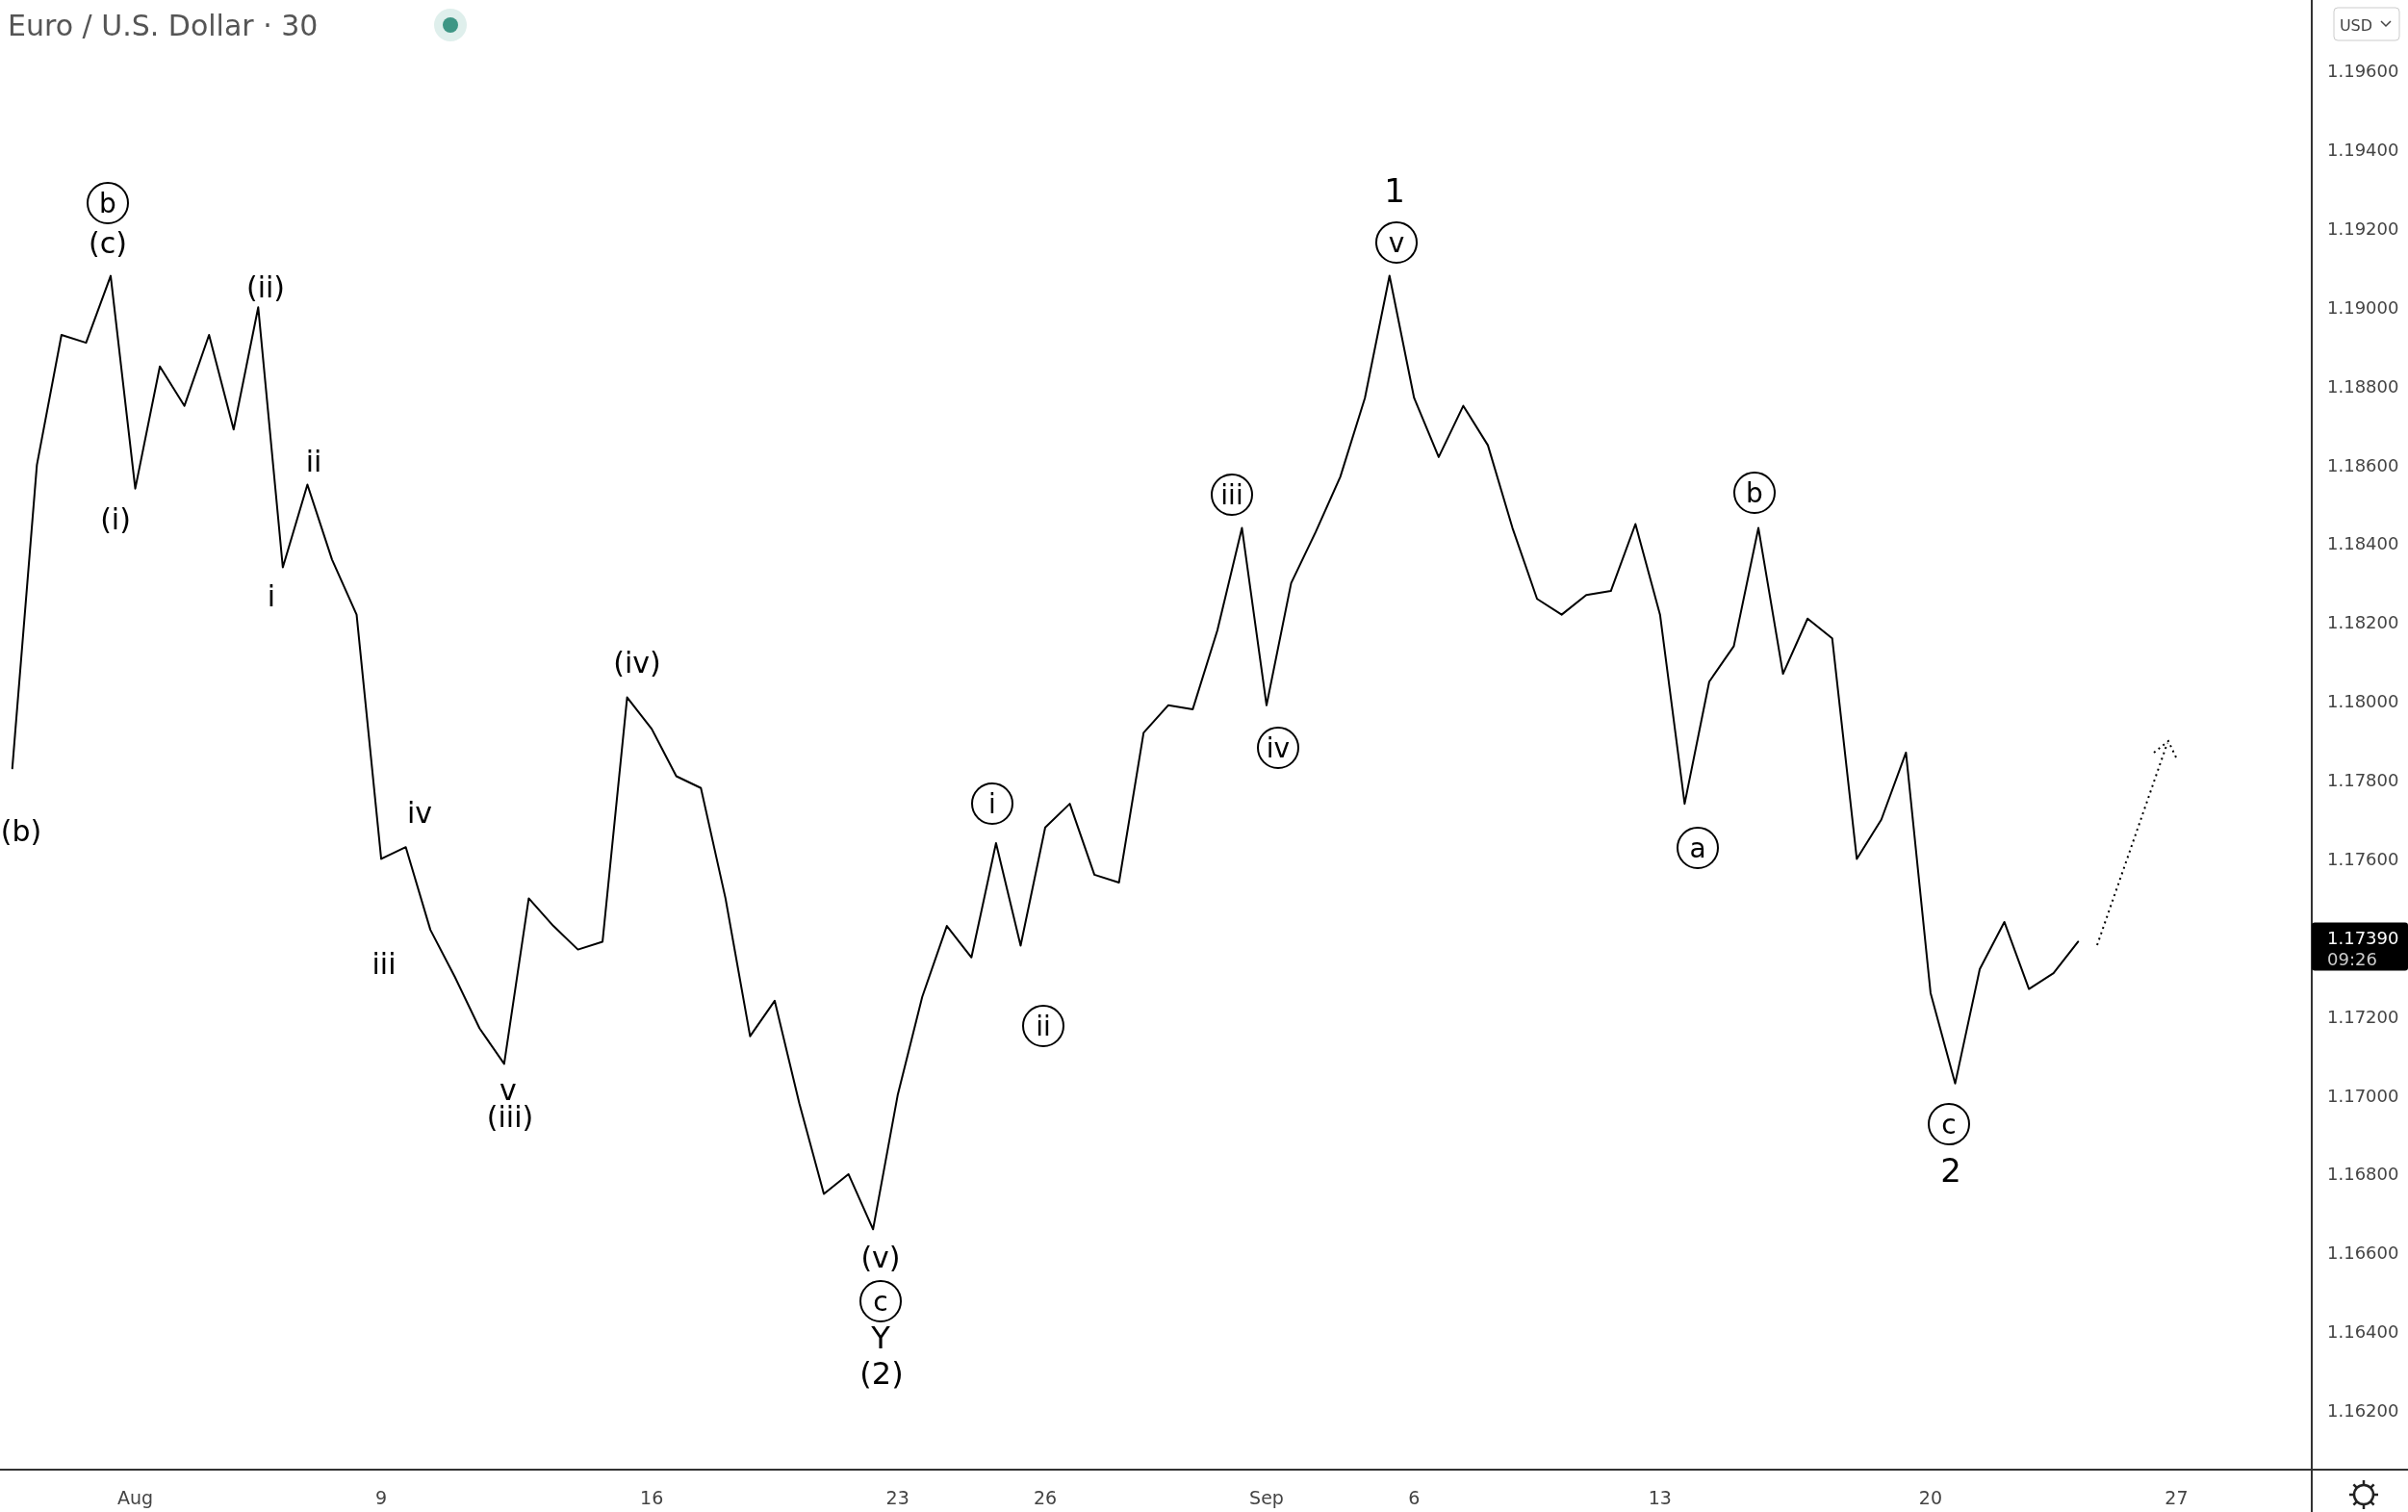 The width and height of the screenshot is (2408, 1512). I want to click on y-tick-label: 1.18400, so click(2363, 543).